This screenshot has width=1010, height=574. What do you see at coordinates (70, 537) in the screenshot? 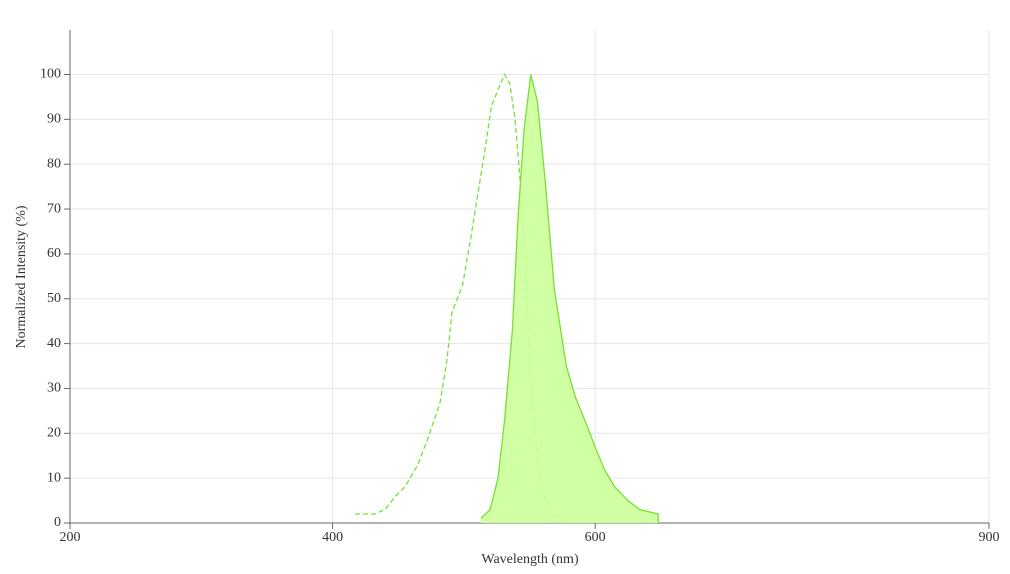
I see `x-tick-label: 200` at bounding box center [70, 537].